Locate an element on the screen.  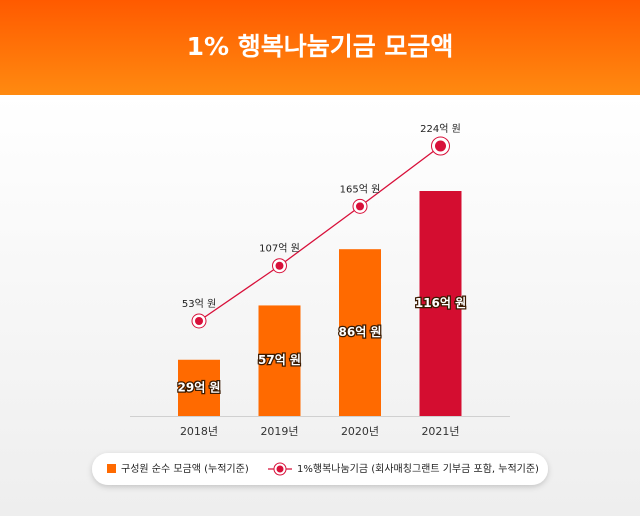
bar-value-label: 86억 원 is located at coordinates (360, 332).